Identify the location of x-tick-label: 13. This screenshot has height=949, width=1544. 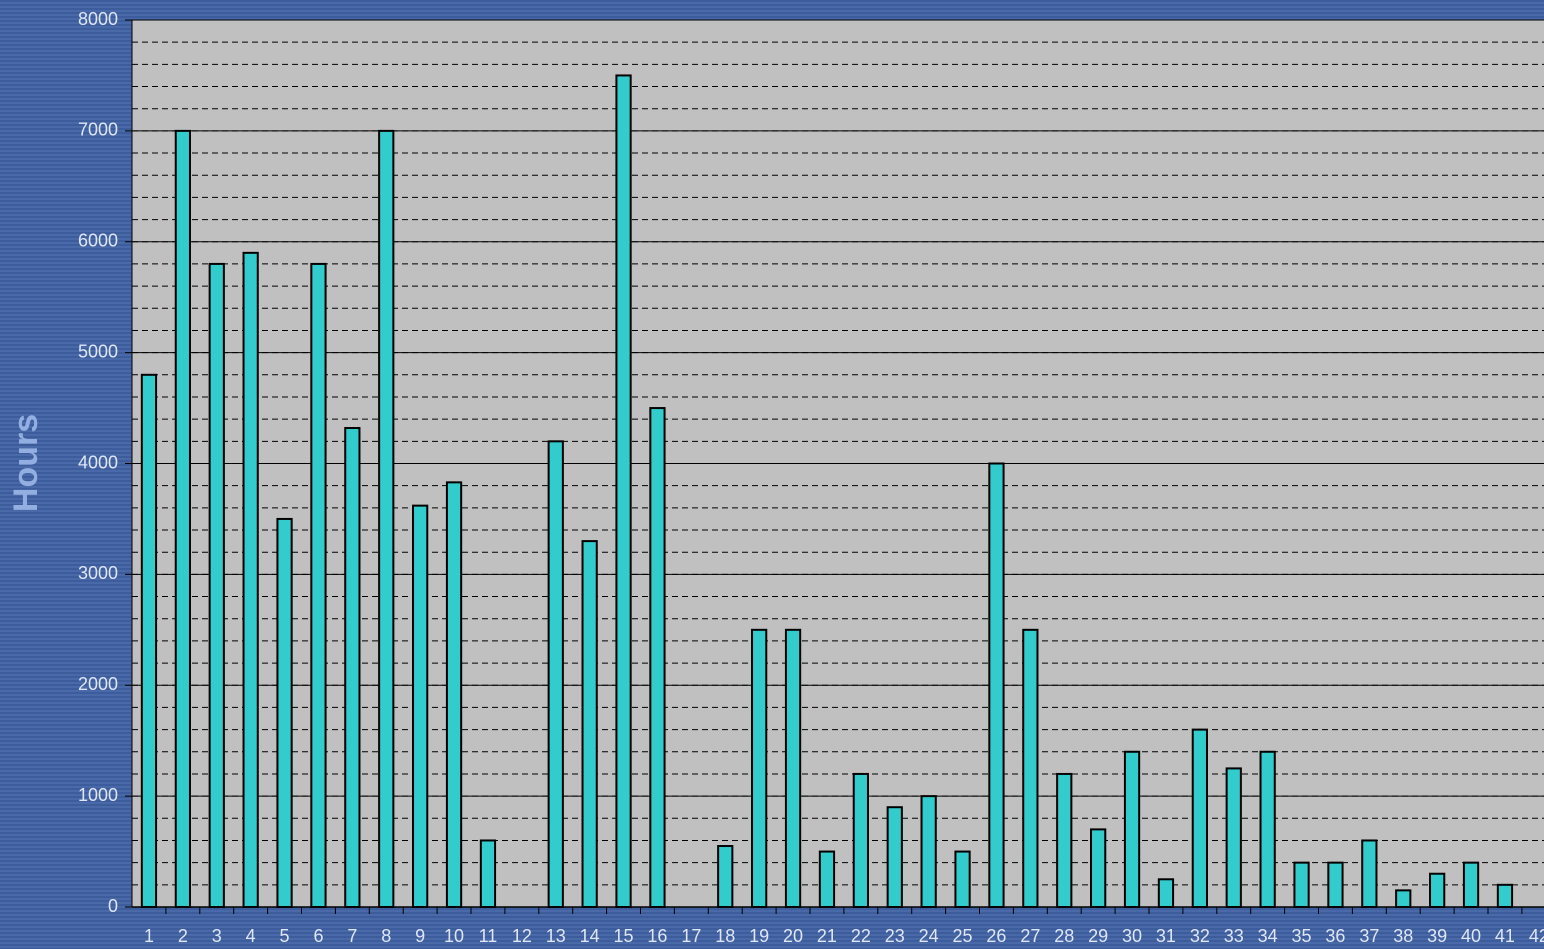
(556, 936).